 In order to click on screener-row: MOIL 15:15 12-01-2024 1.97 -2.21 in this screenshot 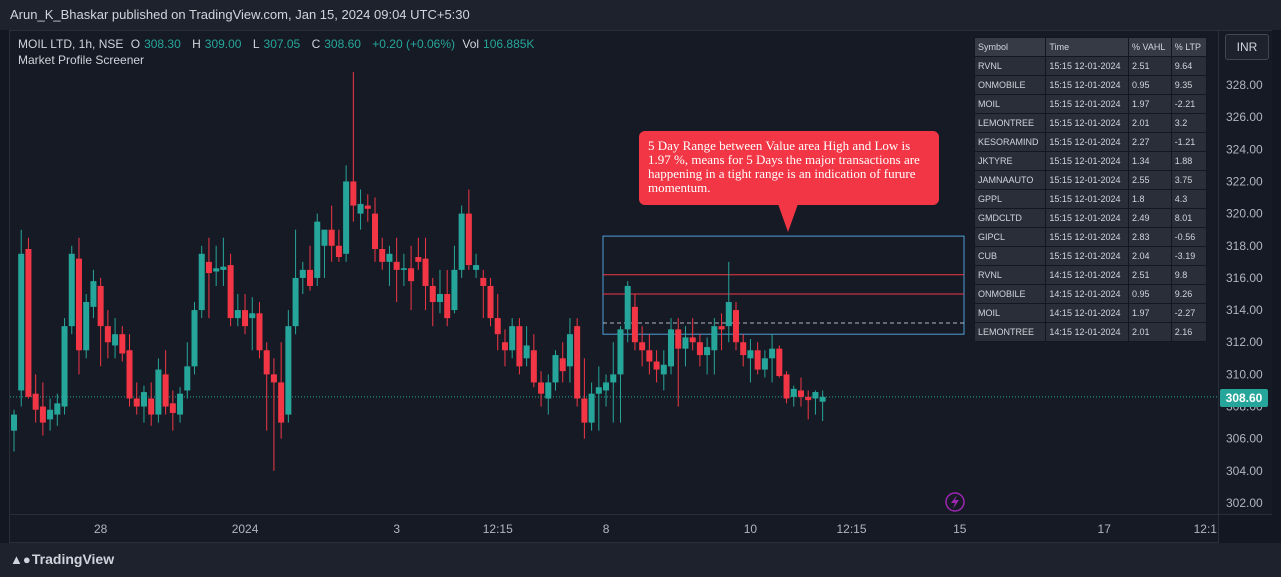, I will do `click(1090, 104)`.